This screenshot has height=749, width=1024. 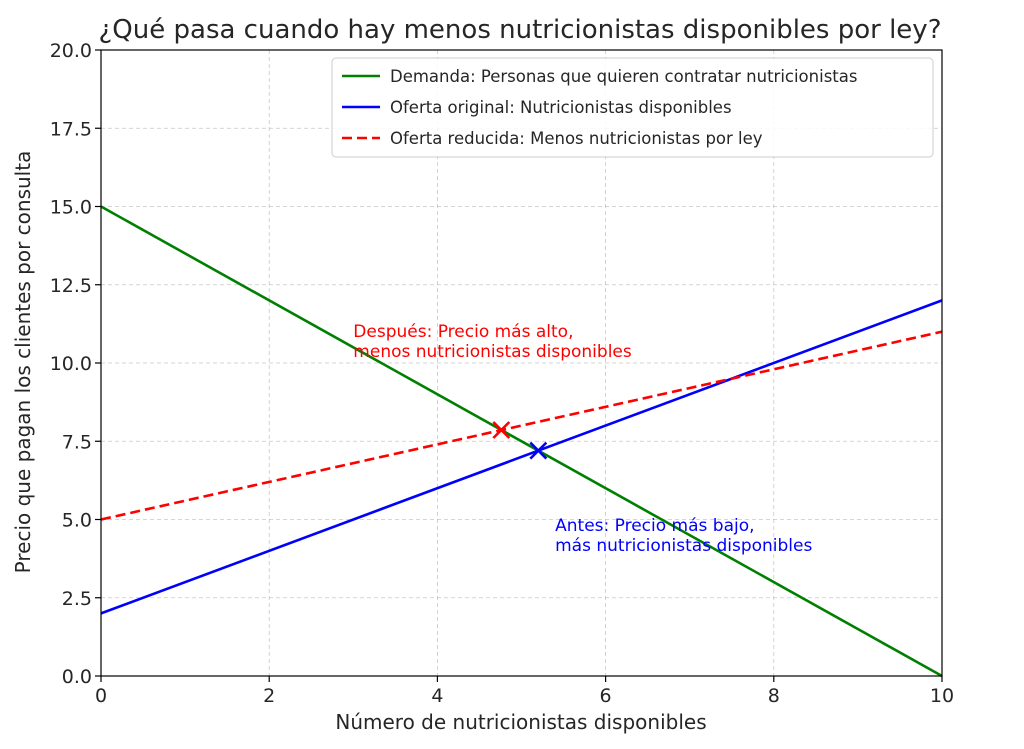 What do you see at coordinates (520, 722) in the screenshot?
I see `x-axis-label: Número de nutricionistas disponibles` at bounding box center [520, 722].